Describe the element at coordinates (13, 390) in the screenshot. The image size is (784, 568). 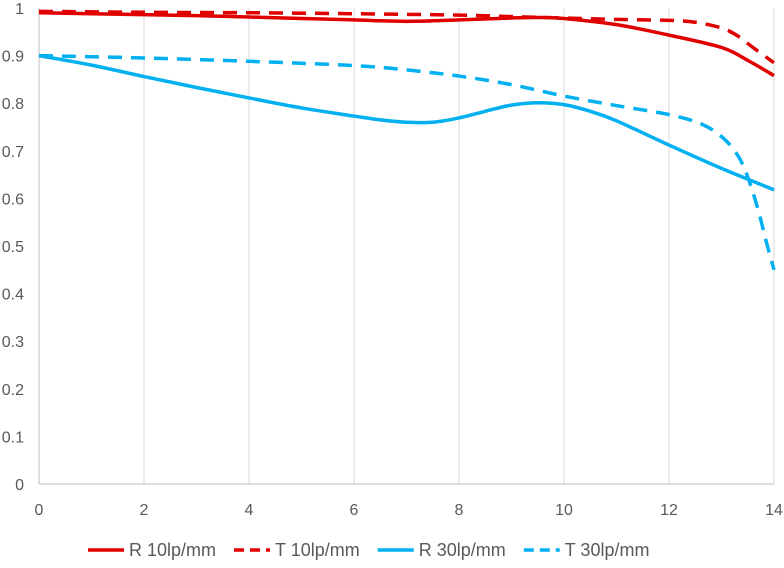
I see `y-tick-label: 0.2` at that location.